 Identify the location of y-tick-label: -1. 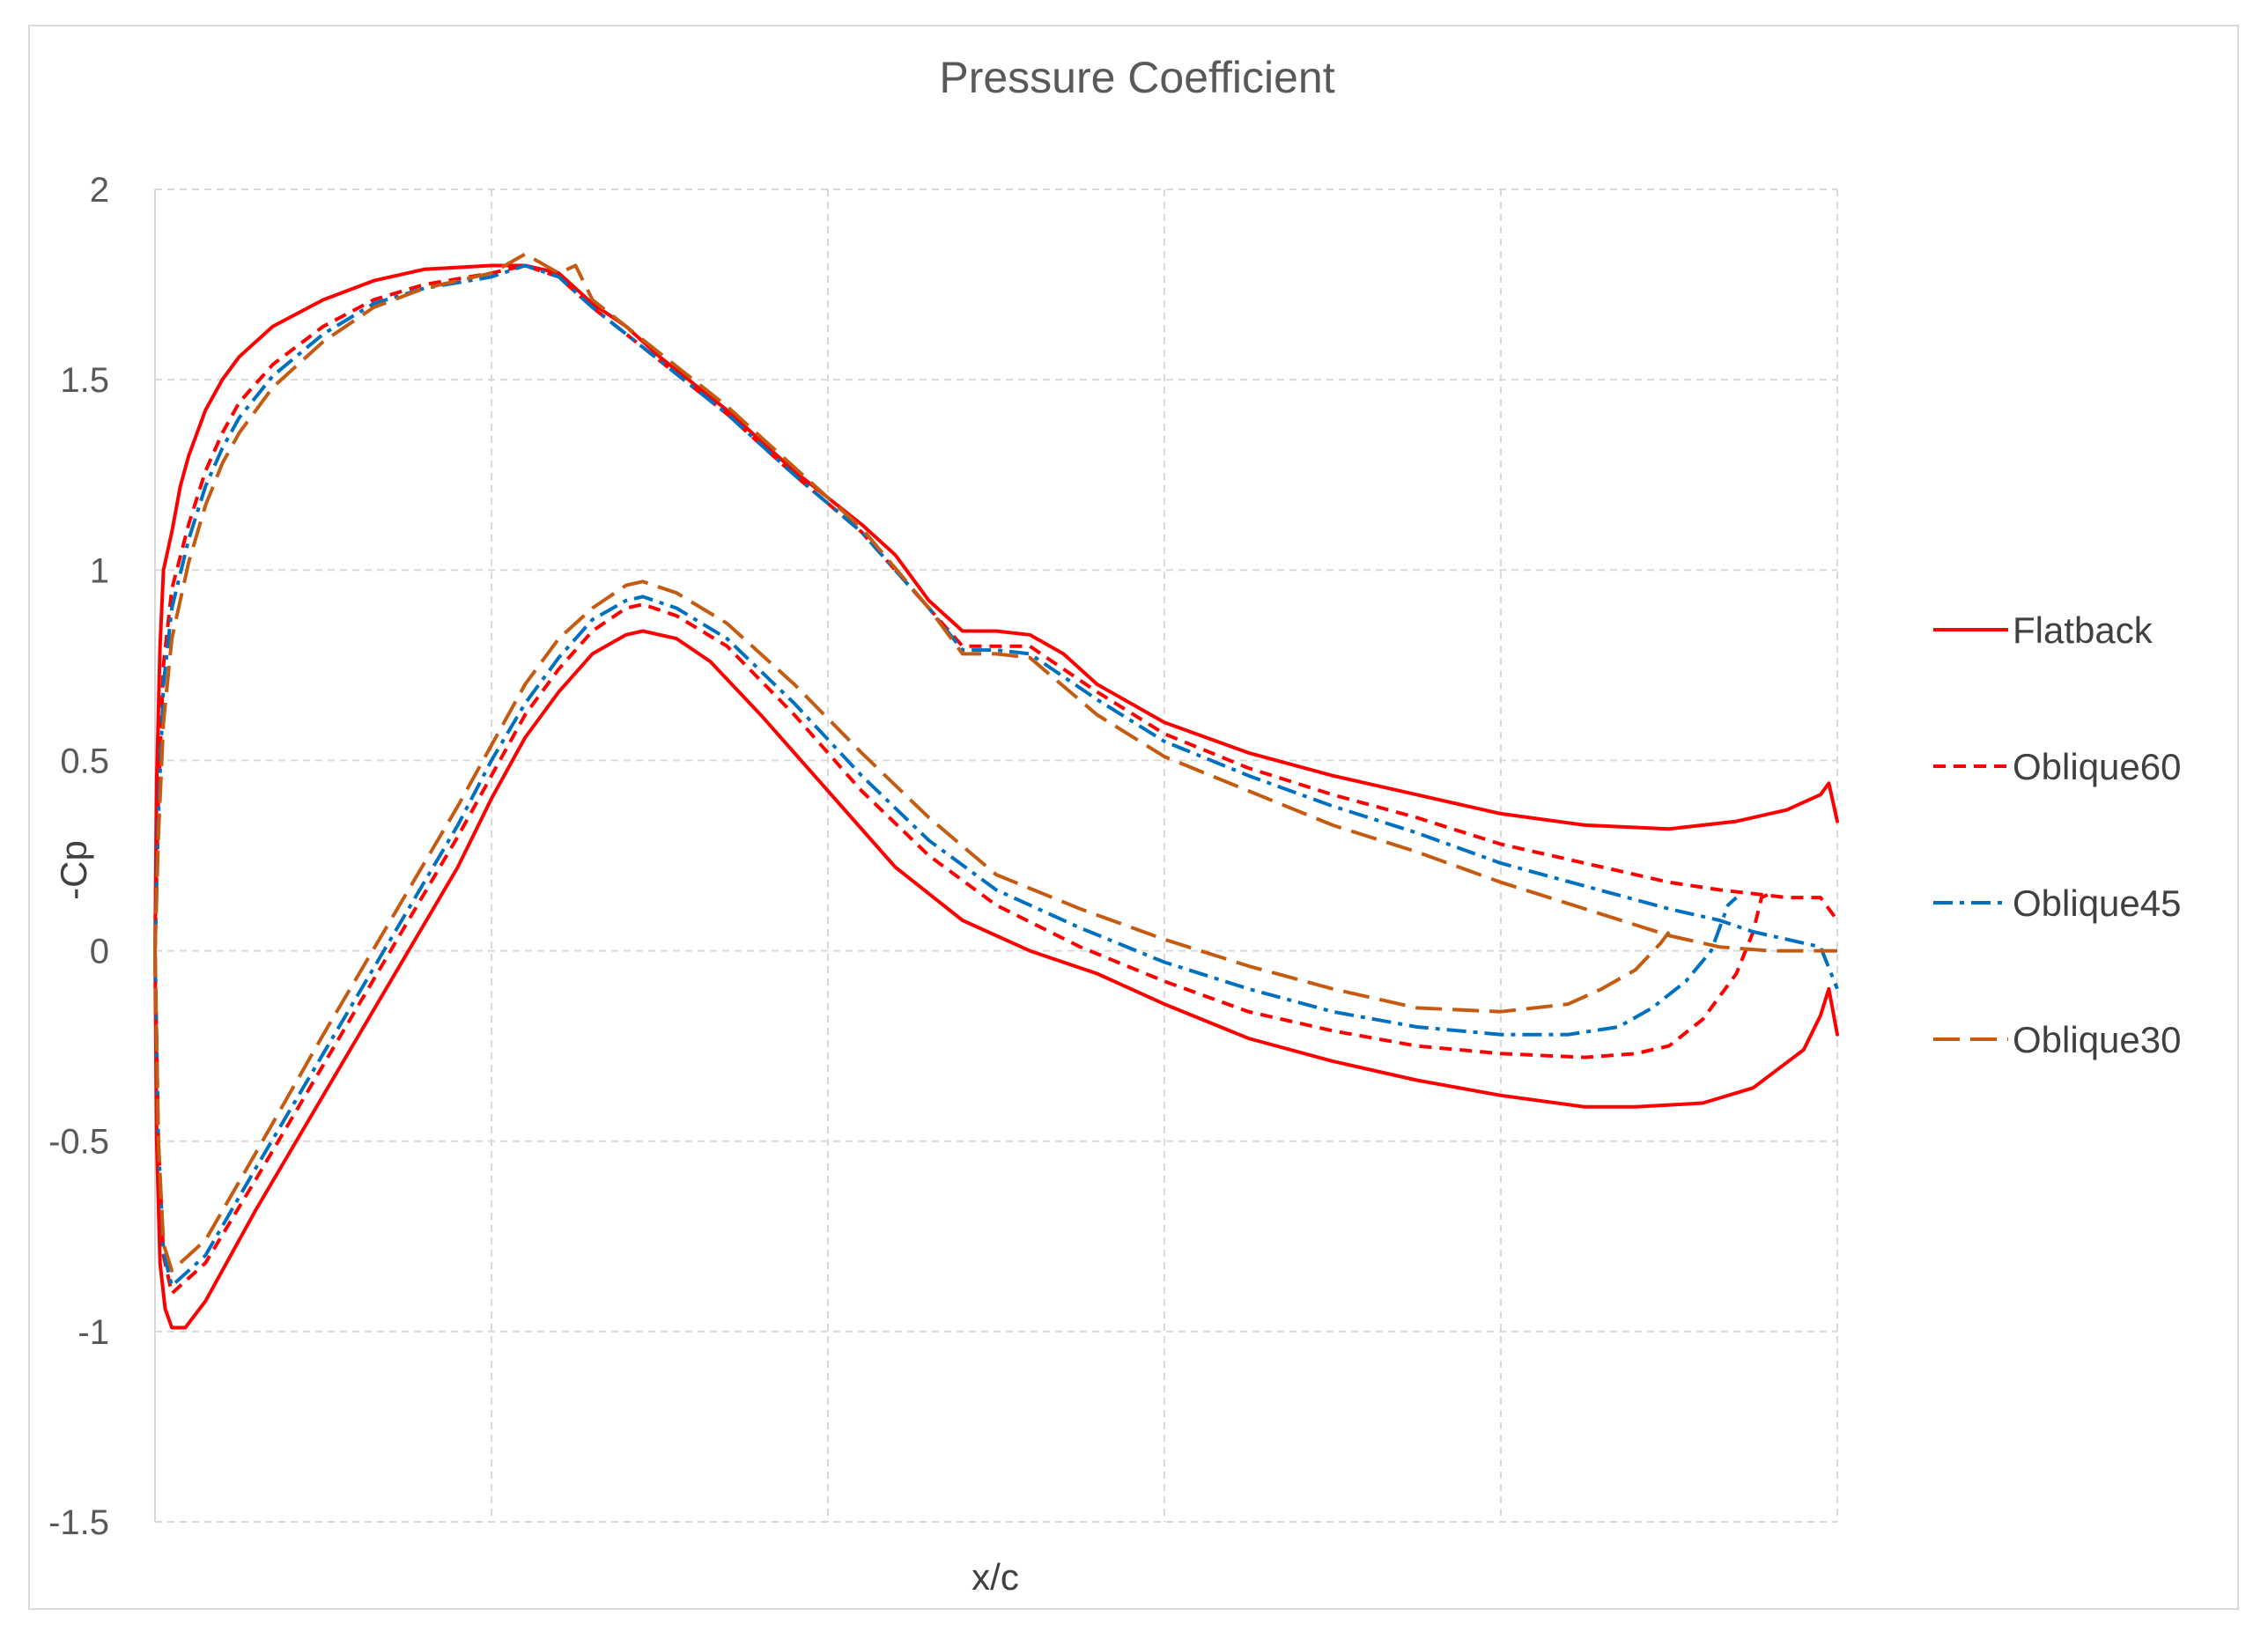
(94, 1332).